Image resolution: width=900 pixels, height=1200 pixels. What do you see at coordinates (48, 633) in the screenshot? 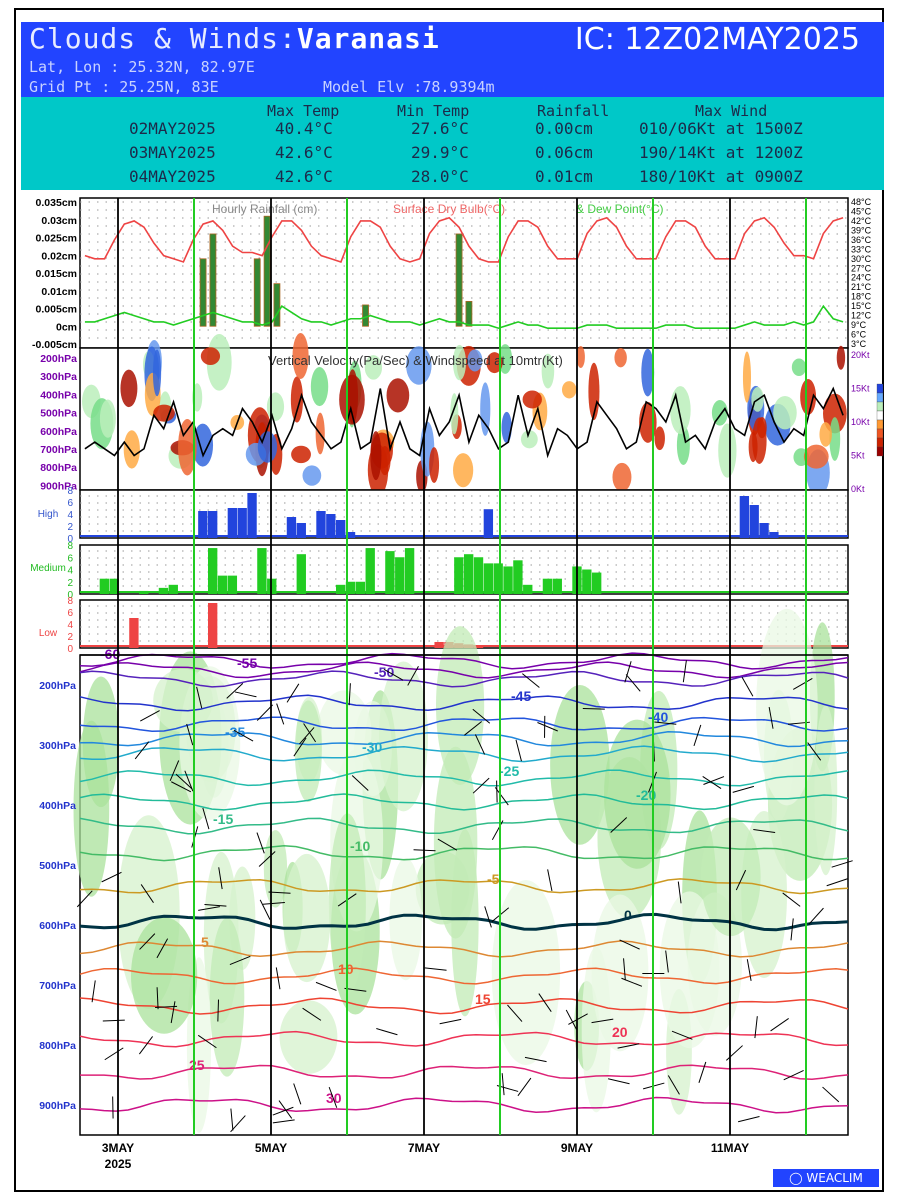
I see `low-cloud-label: Low` at bounding box center [48, 633].